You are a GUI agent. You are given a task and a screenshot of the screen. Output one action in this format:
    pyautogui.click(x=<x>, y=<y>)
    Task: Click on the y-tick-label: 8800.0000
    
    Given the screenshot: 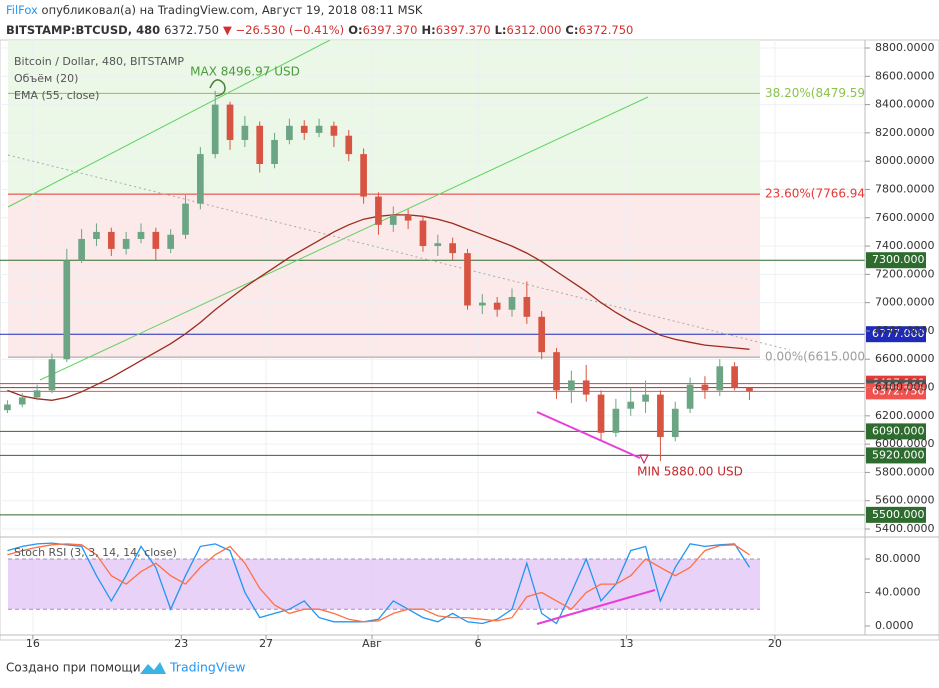 What is the action you would take?
    pyautogui.click(x=905, y=47)
    